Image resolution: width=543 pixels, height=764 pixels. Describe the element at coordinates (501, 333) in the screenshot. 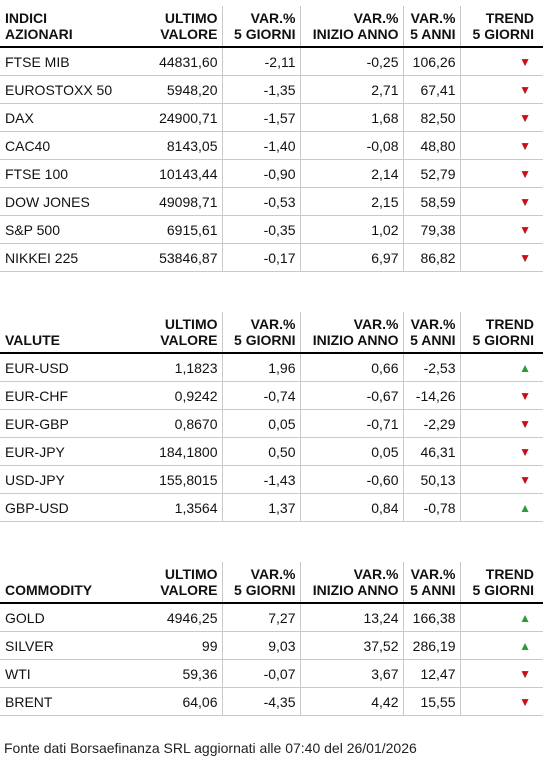

I see `header-col5: TREND 5 GIORNI` at that location.